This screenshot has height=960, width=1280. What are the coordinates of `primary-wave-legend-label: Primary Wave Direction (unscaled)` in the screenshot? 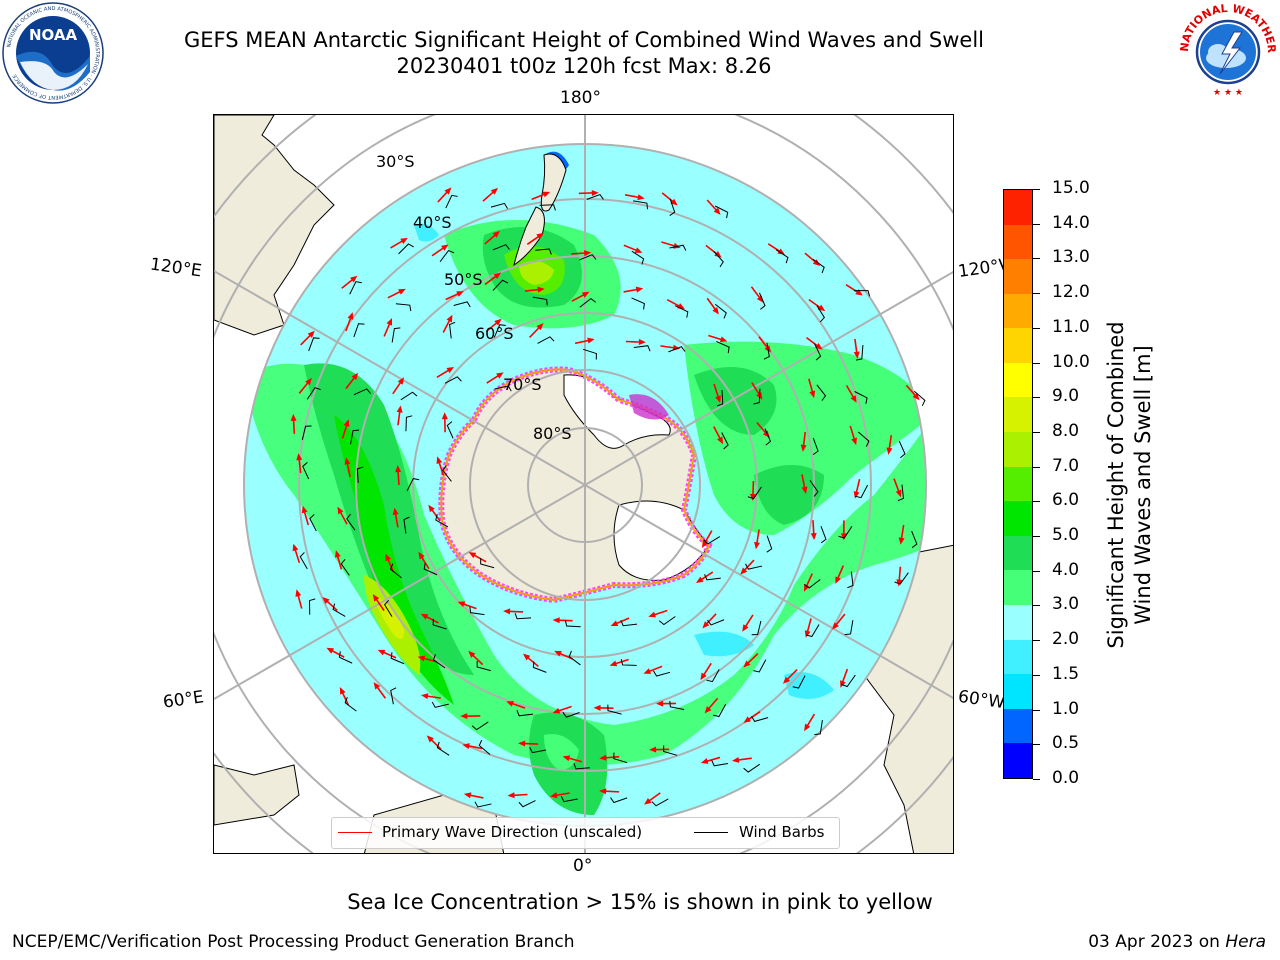 It's located at (512, 832).